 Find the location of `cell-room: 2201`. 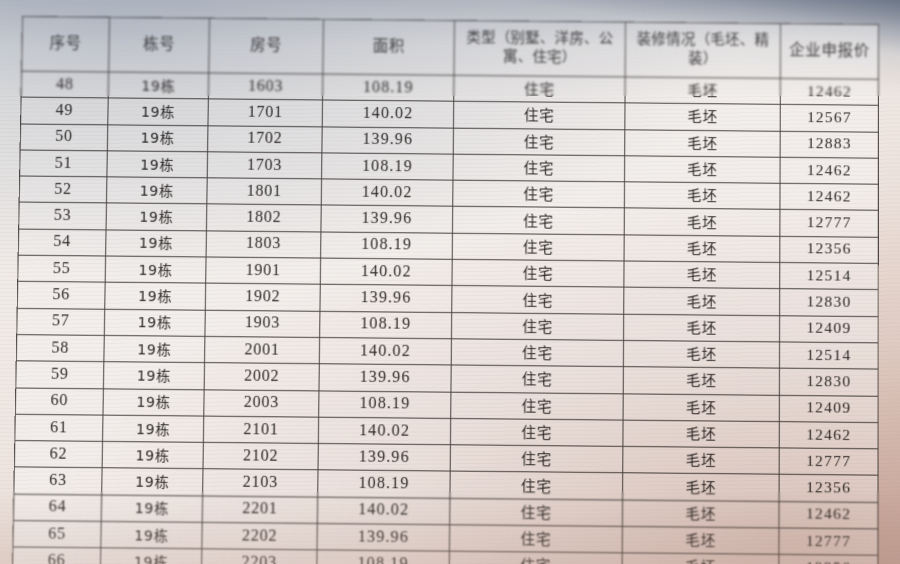

cell-room: 2201 is located at coordinates (260, 509).